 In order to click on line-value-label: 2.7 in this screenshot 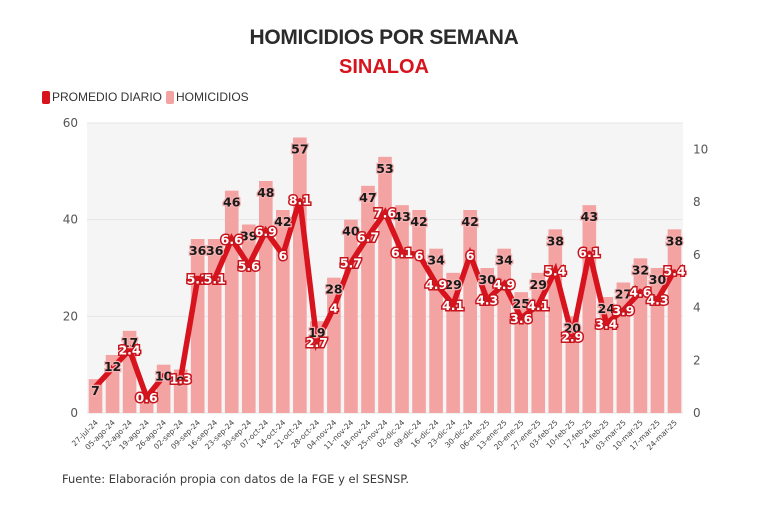, I will do `click(317, 342)`.